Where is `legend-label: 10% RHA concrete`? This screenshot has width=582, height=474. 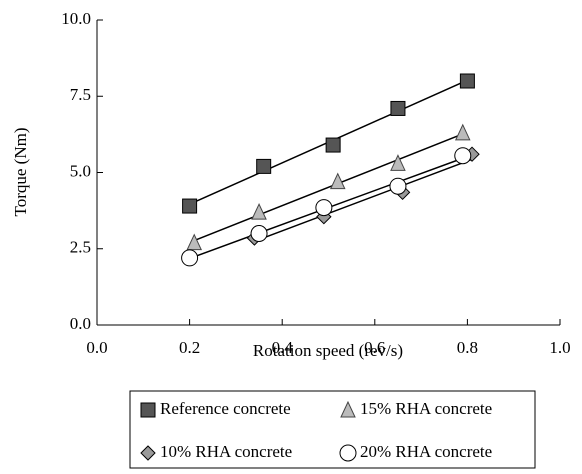 legend-label: 10% RHA concrete is located at coordinates (226, 451).